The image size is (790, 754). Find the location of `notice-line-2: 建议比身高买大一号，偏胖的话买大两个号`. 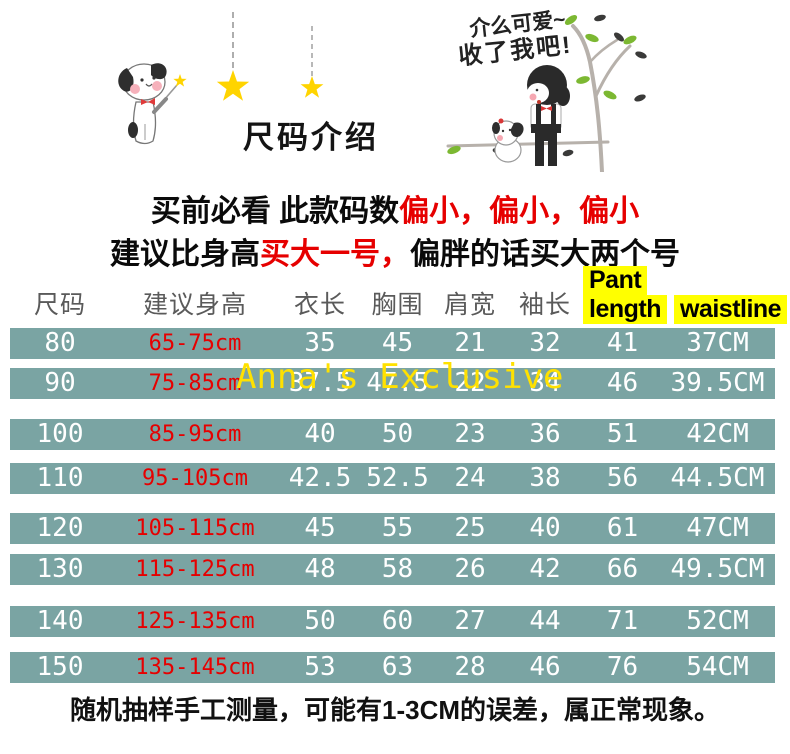

notice-line-2: 建议比身高买大一号，偏胖的话买大两个号 is located at coordinates (395, 251).